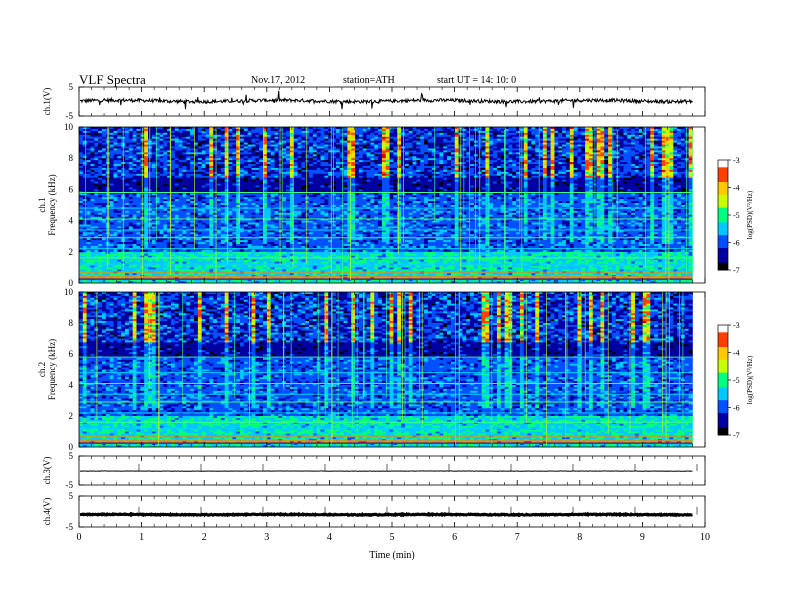 Image resolution: width=792 pixels, height=612 pixels. Describe the element at coordinates (454, 537) in the screenshot. I see `x-tick-label: 6` at that location.